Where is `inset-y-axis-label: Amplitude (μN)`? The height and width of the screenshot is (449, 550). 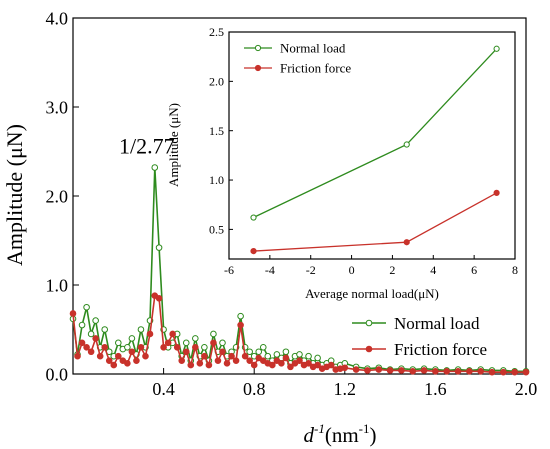
inset-y-axis-label: Amplitude (μN) is located at coordinates (173, 145).